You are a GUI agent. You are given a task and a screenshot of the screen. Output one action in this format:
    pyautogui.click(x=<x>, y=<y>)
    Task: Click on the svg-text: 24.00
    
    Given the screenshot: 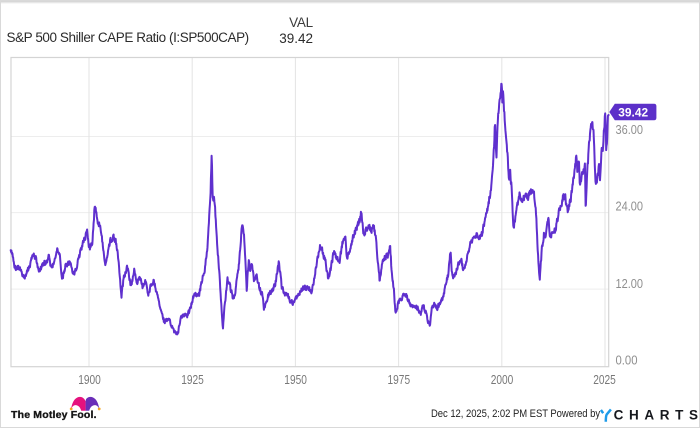 What is the action you would take?
    pyautogui.click(x=630, y=207)
    